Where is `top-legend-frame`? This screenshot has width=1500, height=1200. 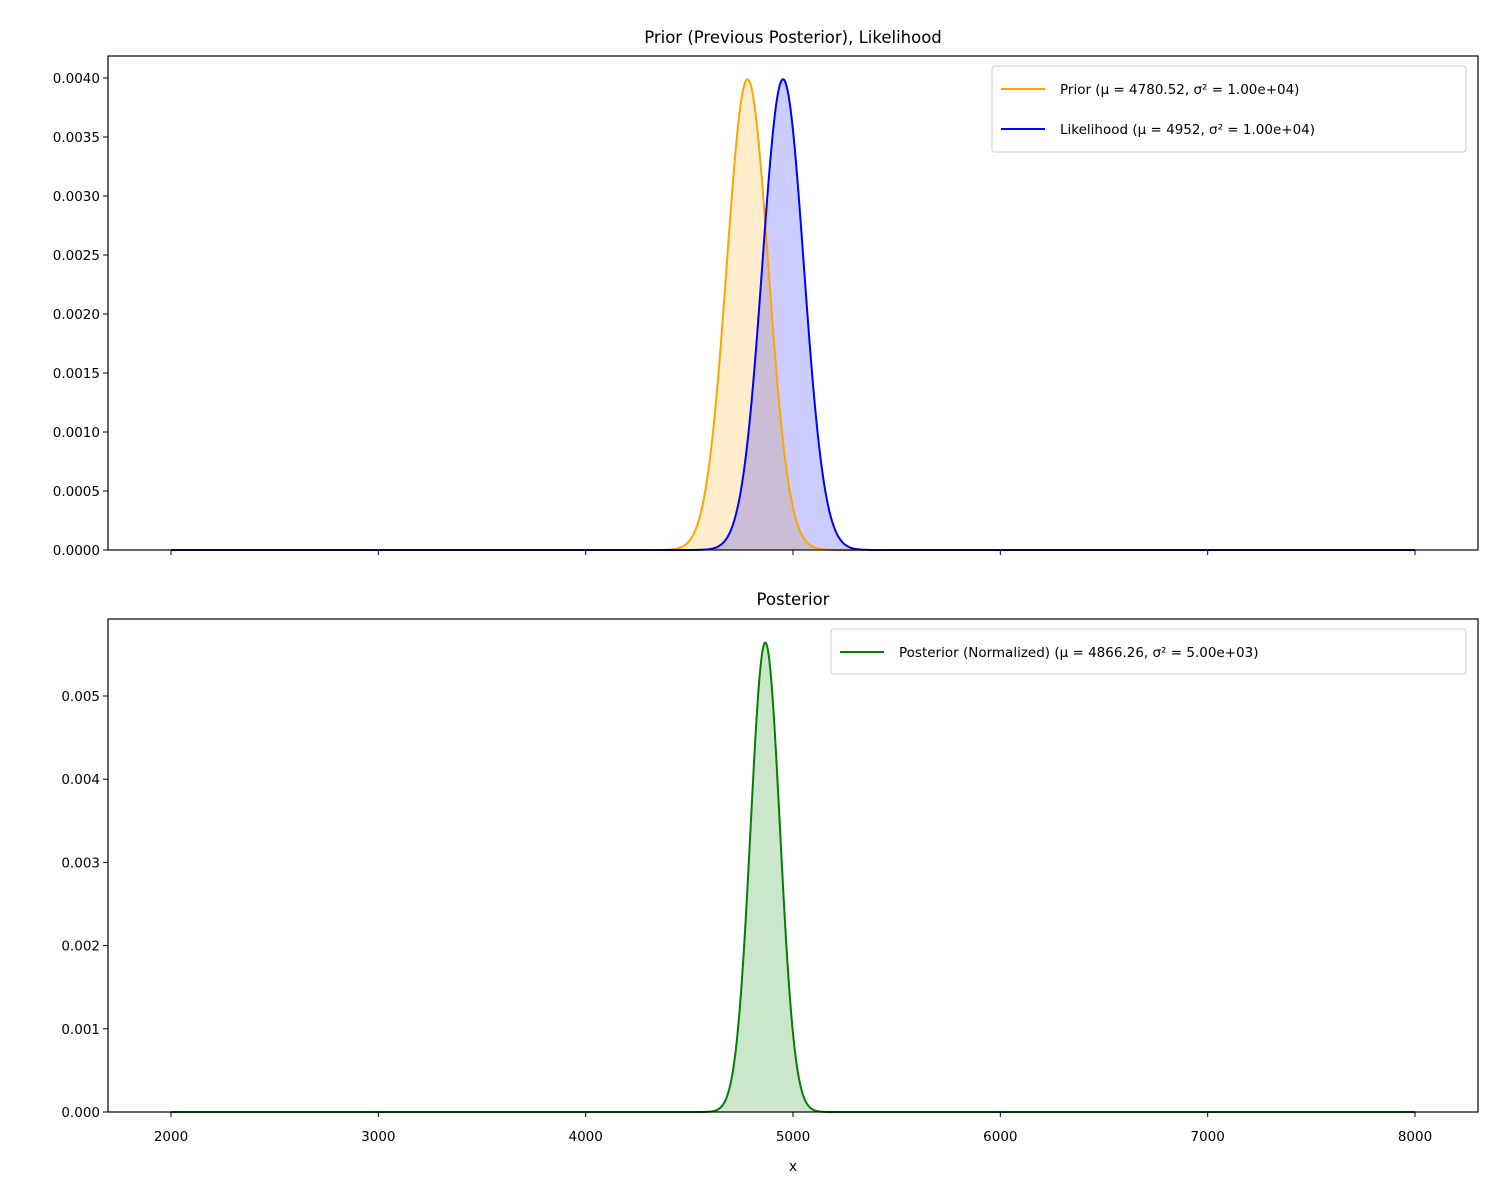 top-legend-frame is located at coordinates (1229, 109).